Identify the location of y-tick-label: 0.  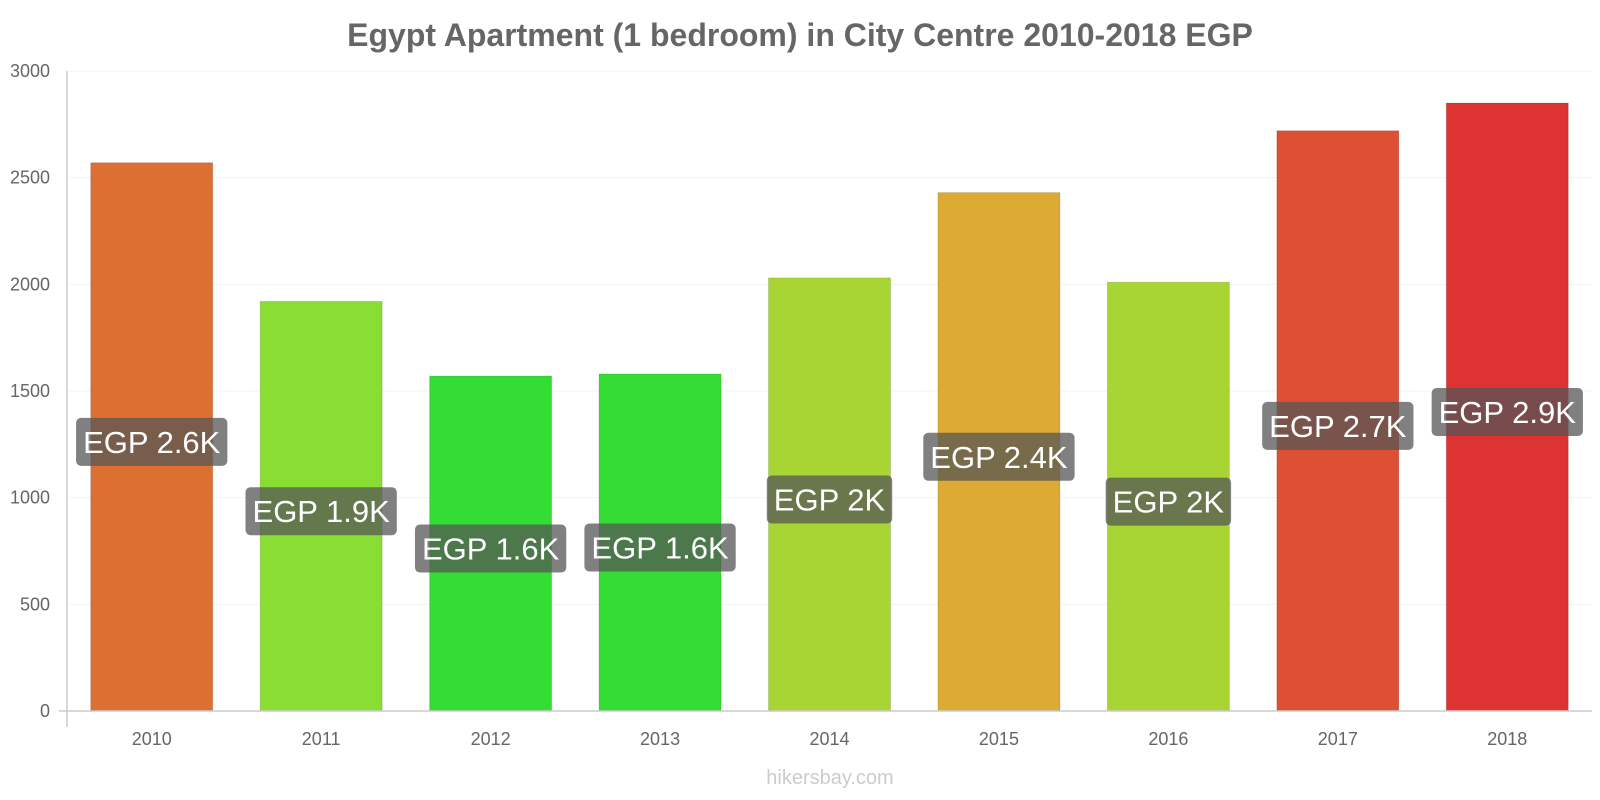
(45, 711).